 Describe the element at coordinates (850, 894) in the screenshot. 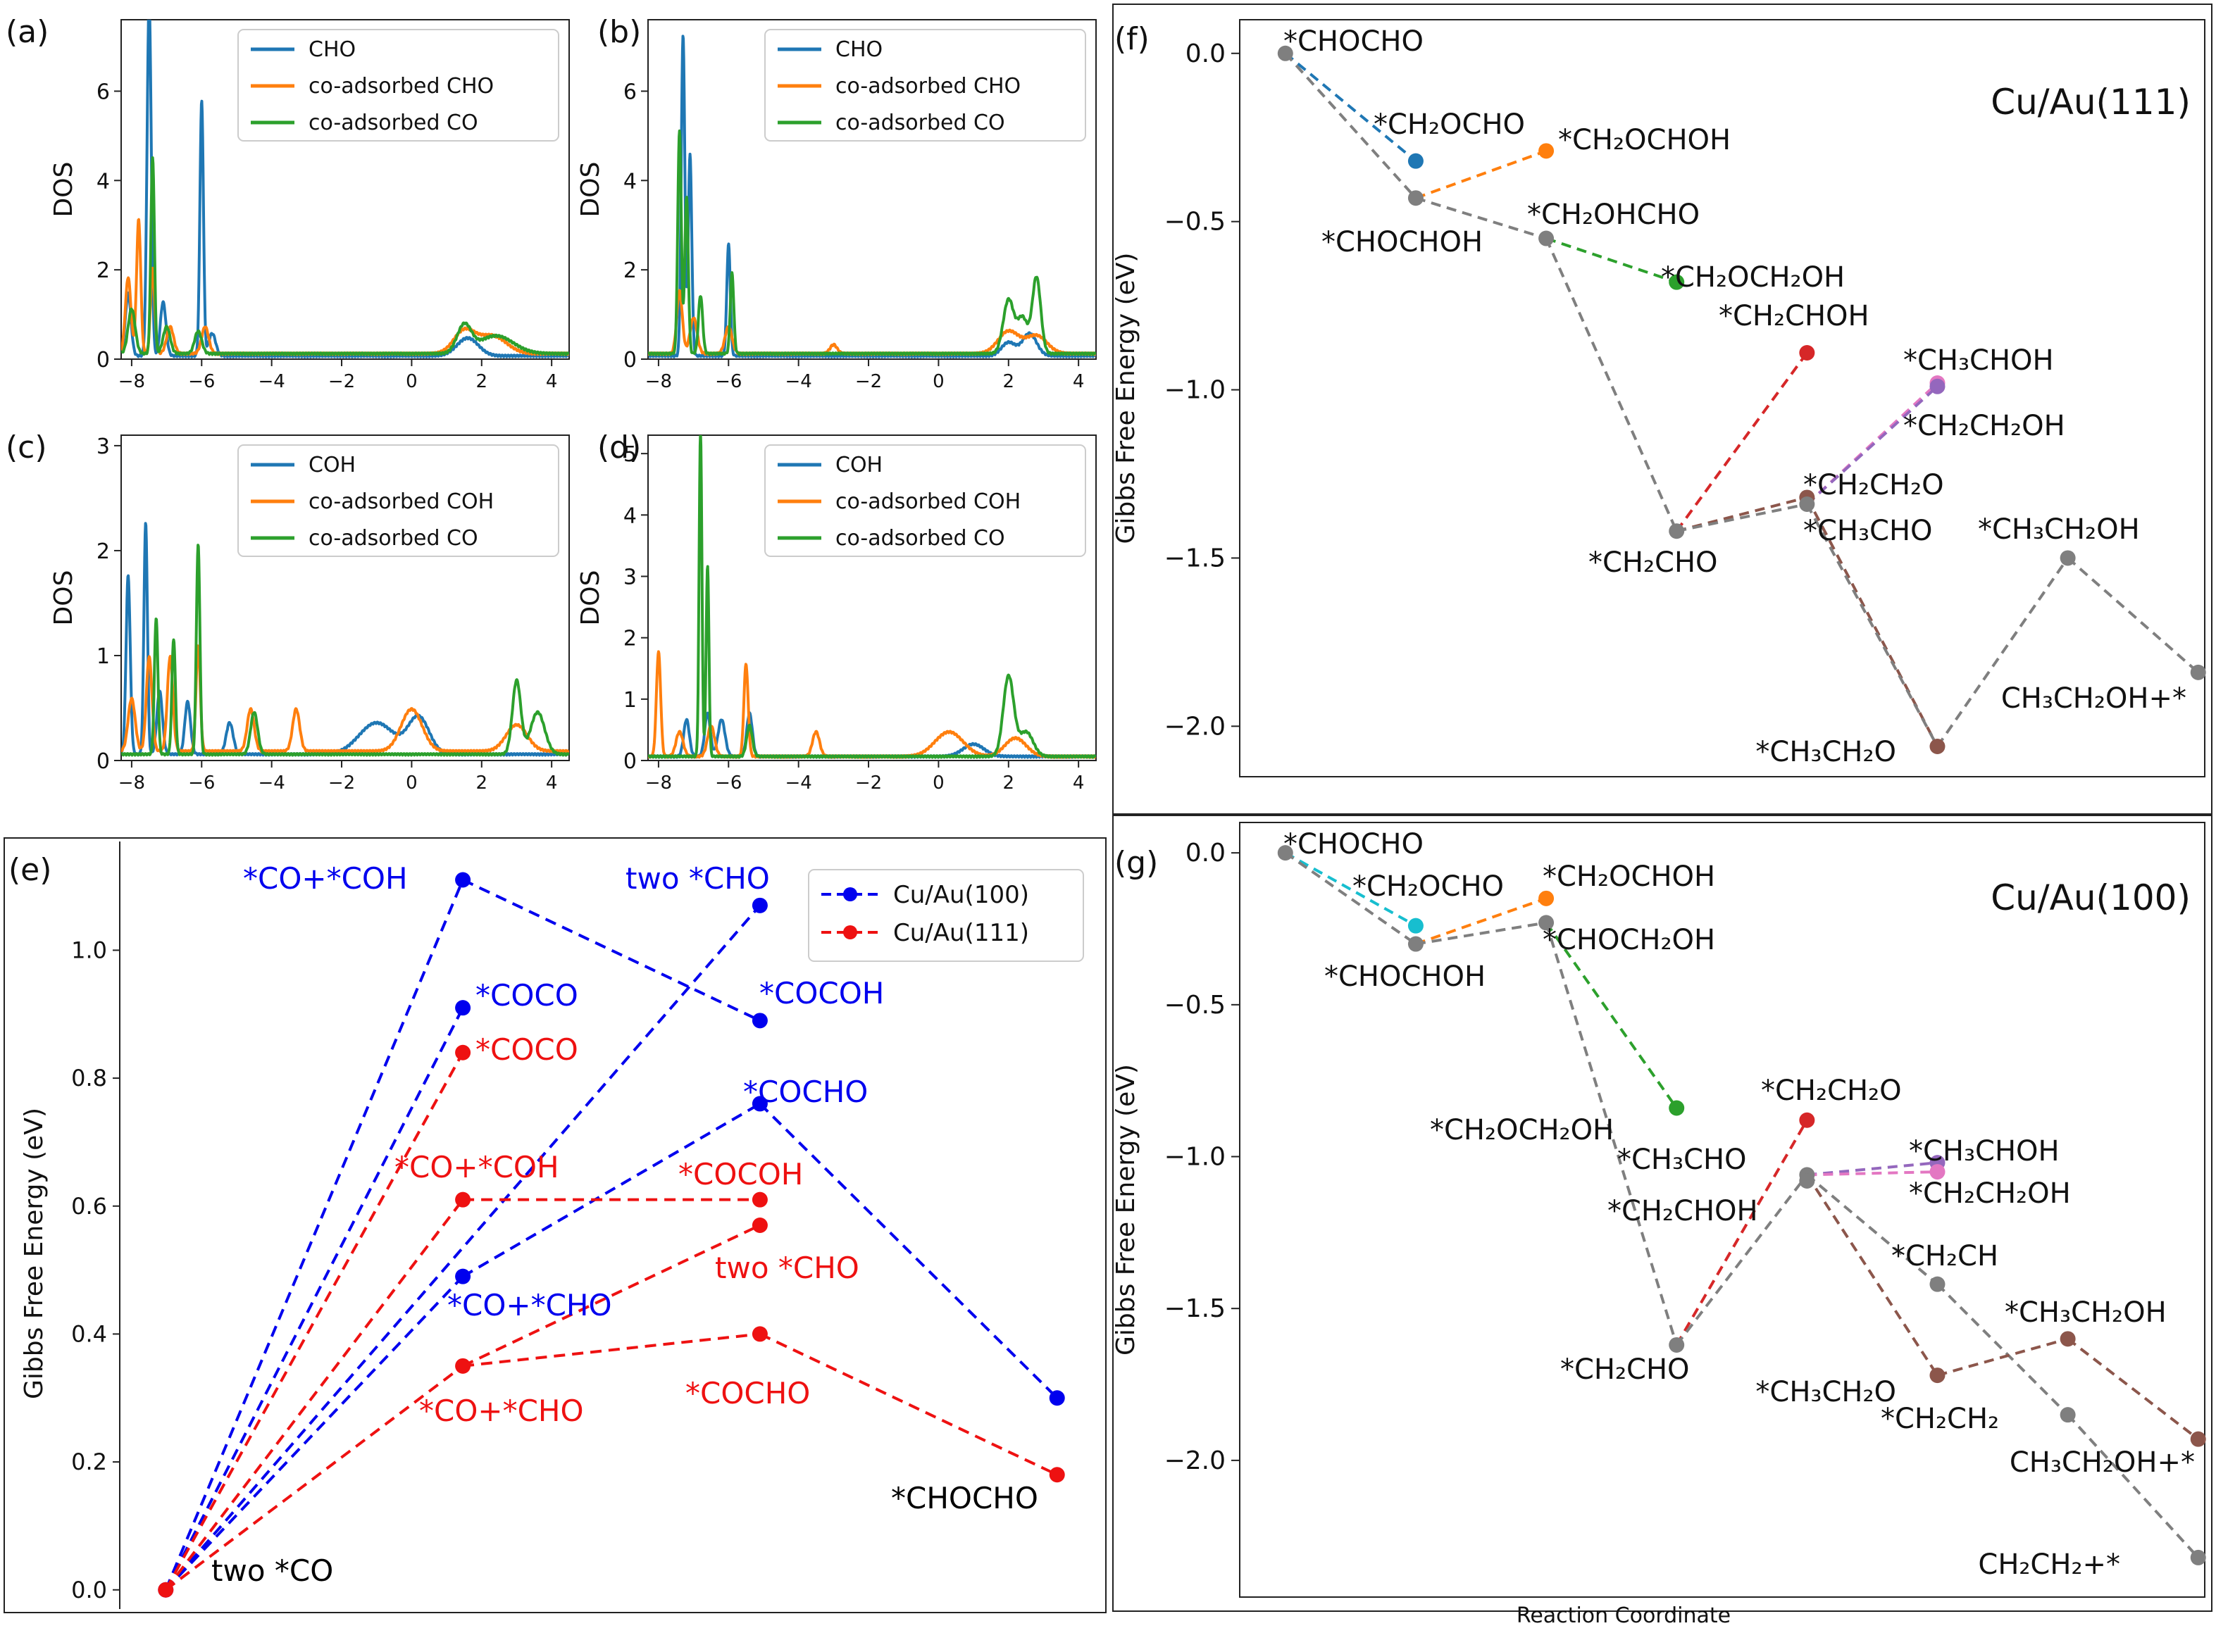

I see `legend-marker` at that location.